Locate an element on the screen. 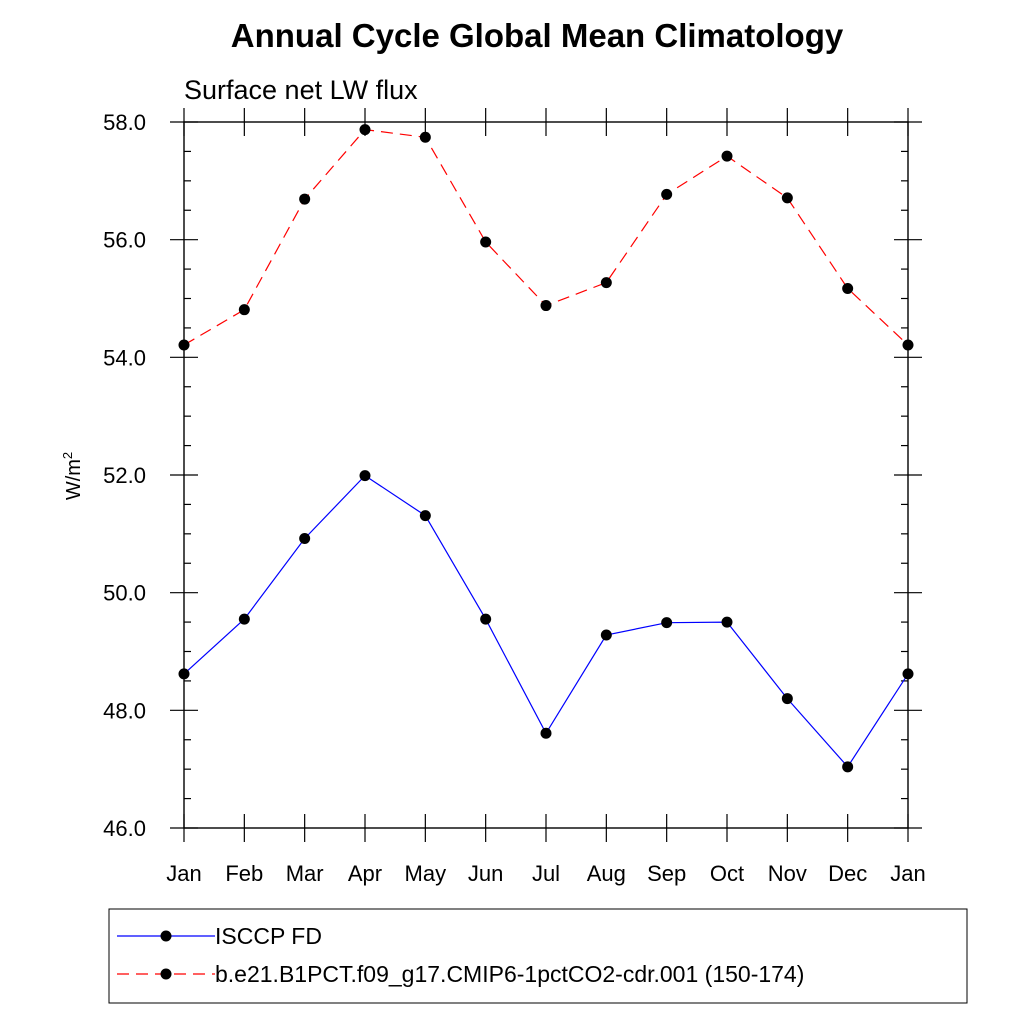 Image resolution: width=1024 pixels, height=1024 pixels. y-tick-label: 58.0 is located at coordinates (124, 122).